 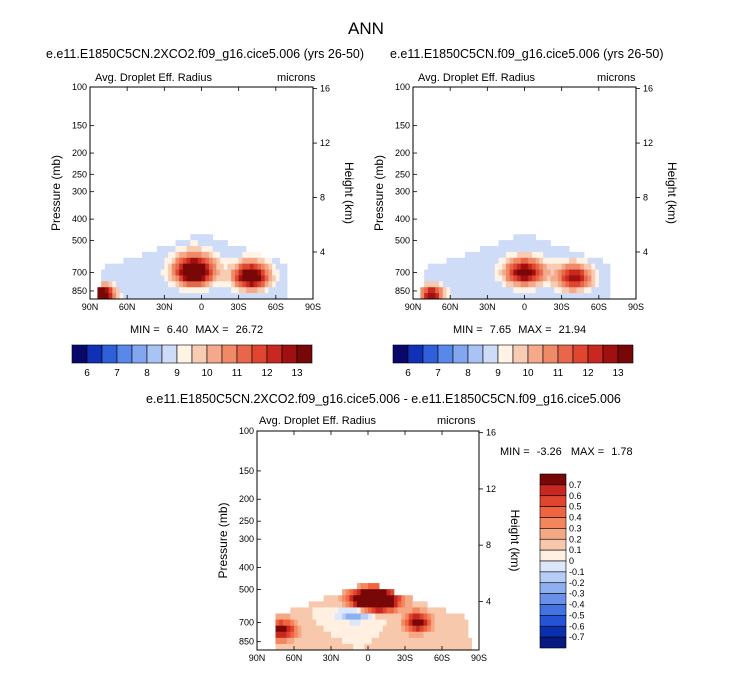 I want to click on colorbar-diff-swatch, so click(x=553, y=642).